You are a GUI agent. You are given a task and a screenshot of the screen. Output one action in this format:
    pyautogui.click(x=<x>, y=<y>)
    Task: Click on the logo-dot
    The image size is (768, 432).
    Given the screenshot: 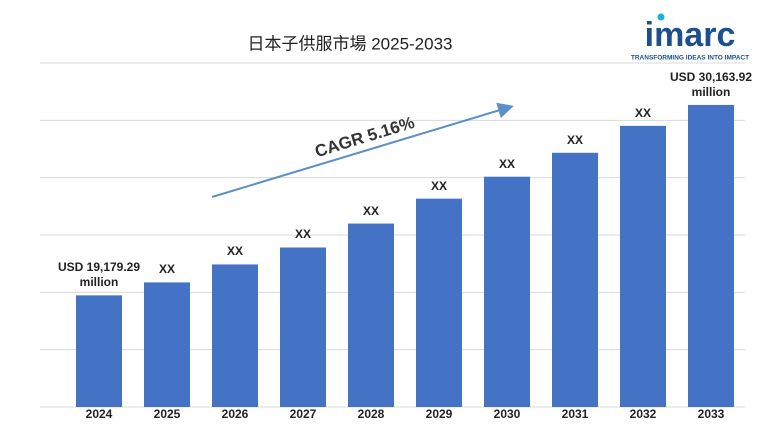 What is the action you would take?
    pyautogui.click(x=661, y=17)
    